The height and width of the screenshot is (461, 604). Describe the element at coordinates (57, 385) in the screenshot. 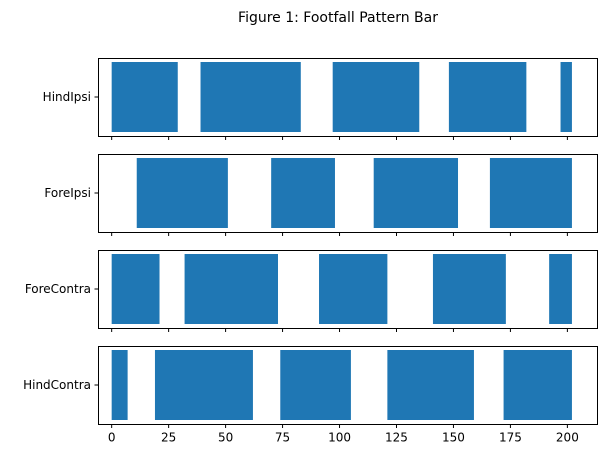

I see `row-label-hindcontra: HindContra` at that location.